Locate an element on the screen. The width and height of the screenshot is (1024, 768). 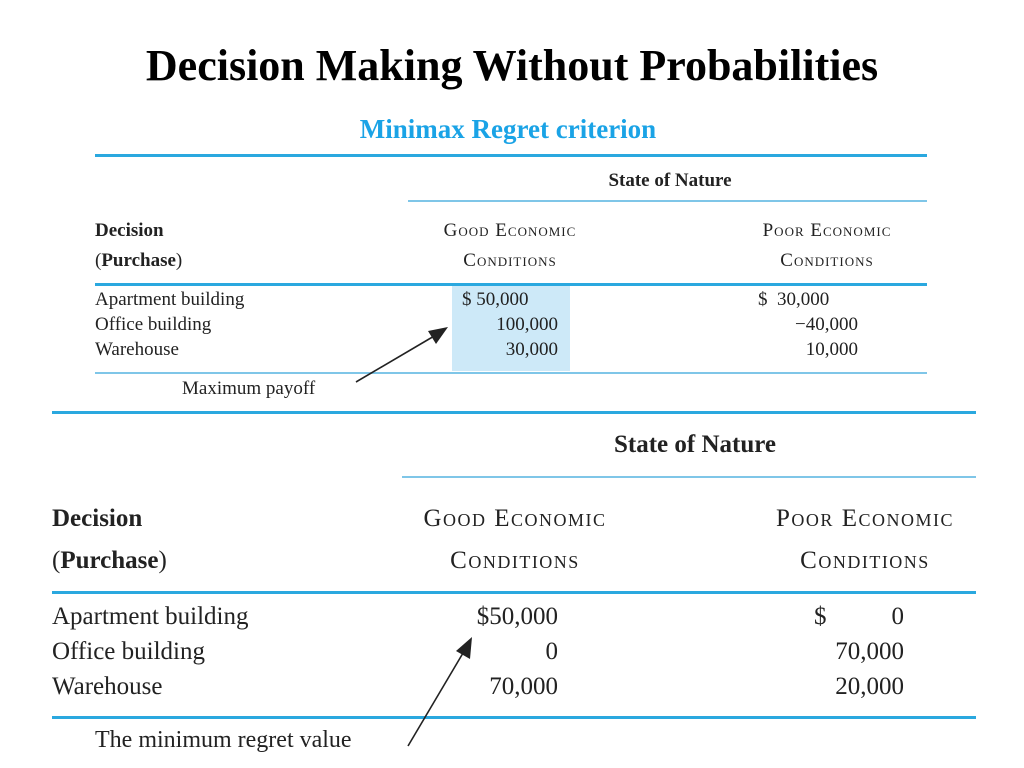
payoff-good-value: 30,000 is located at coordinates (531, 349).